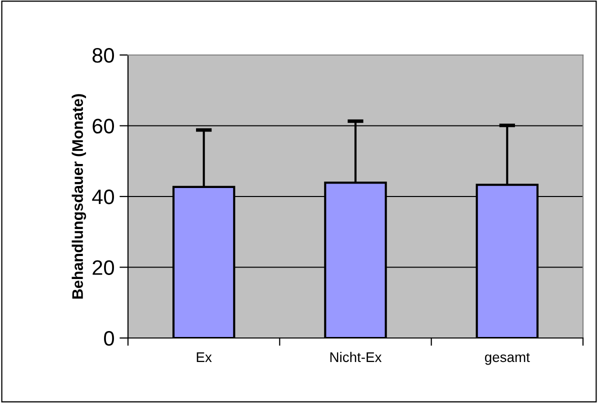 The width and height of the screenshot is (598, 403). I want to click on y-tick-label: 40, so click(103, 197).